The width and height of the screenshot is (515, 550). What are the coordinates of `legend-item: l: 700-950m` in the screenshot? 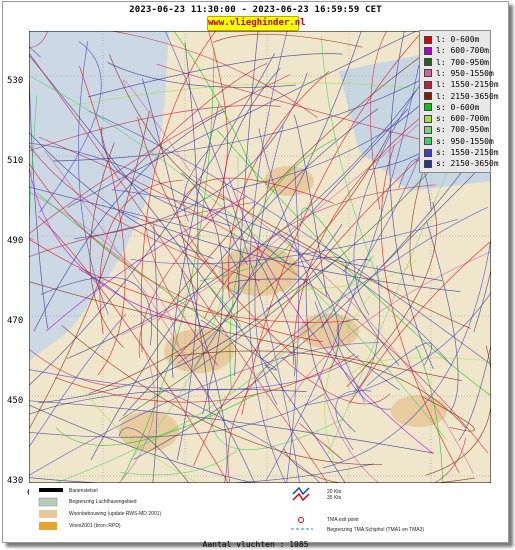 It's located at (456, 62).